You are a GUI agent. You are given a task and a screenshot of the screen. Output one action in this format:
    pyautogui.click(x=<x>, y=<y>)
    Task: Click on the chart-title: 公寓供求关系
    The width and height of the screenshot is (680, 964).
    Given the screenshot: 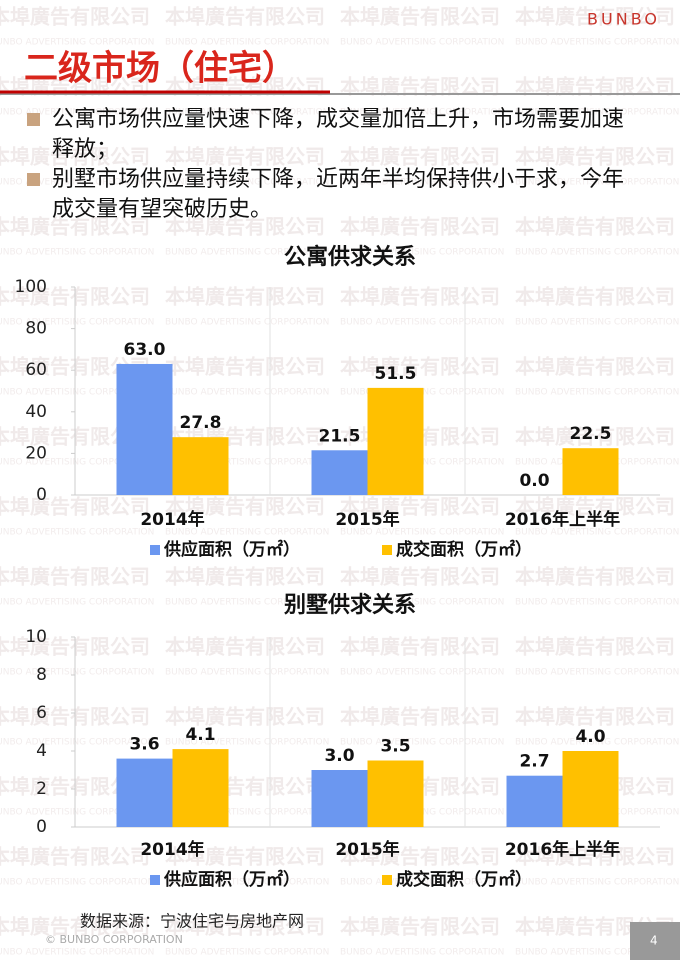 What is the action you would take?
    pyautogui.click(x=350, y=257)
    